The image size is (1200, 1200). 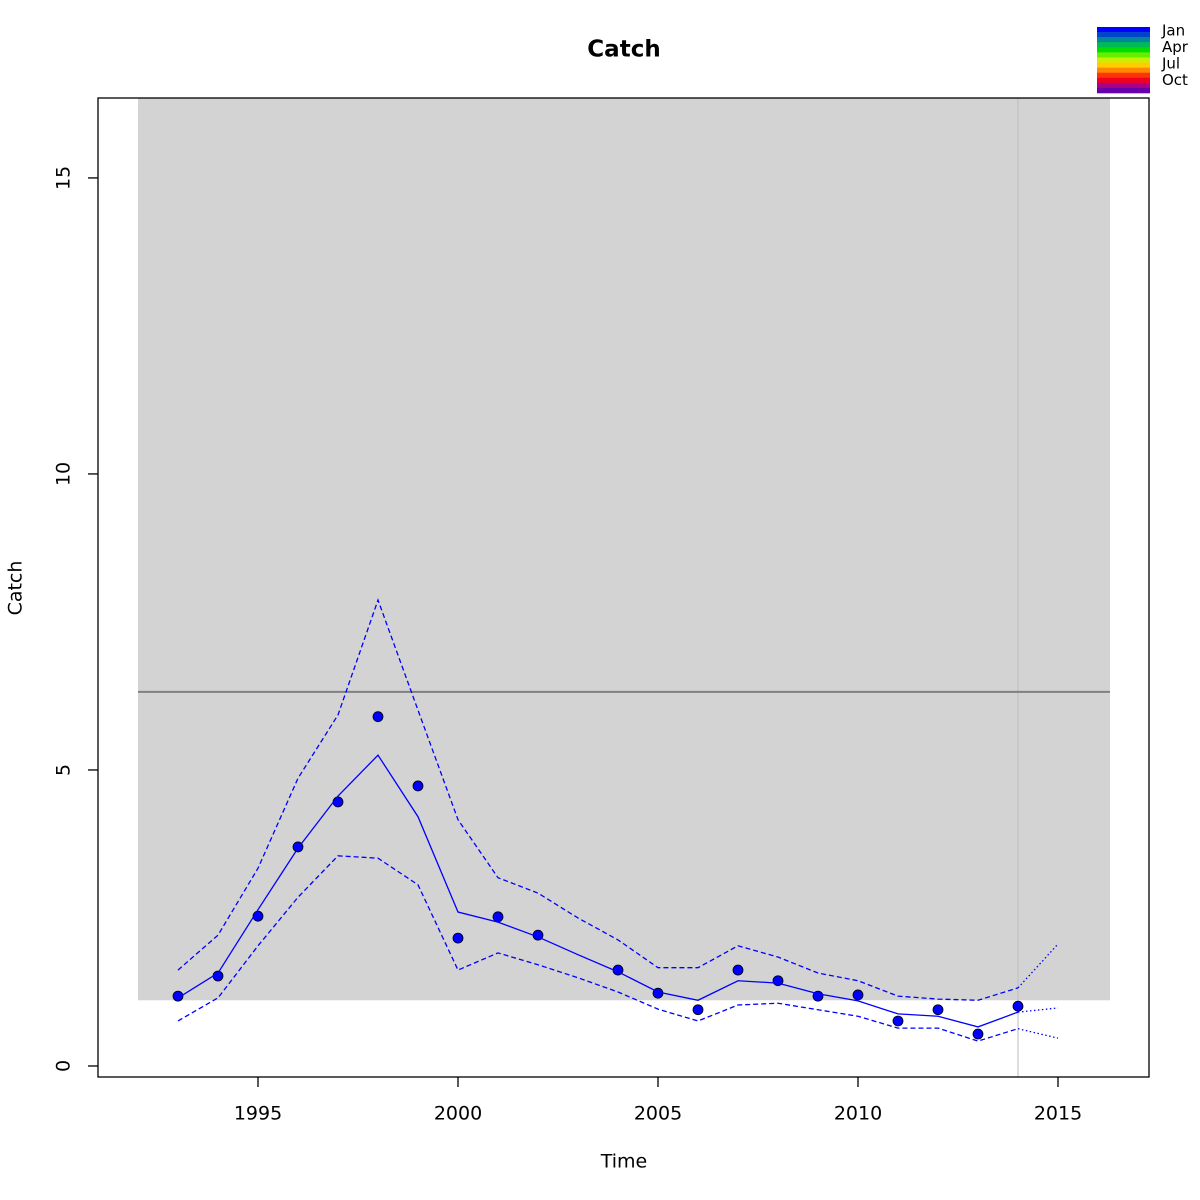 I want to click on y-tick-label: 5, so click(x=64, y=770).